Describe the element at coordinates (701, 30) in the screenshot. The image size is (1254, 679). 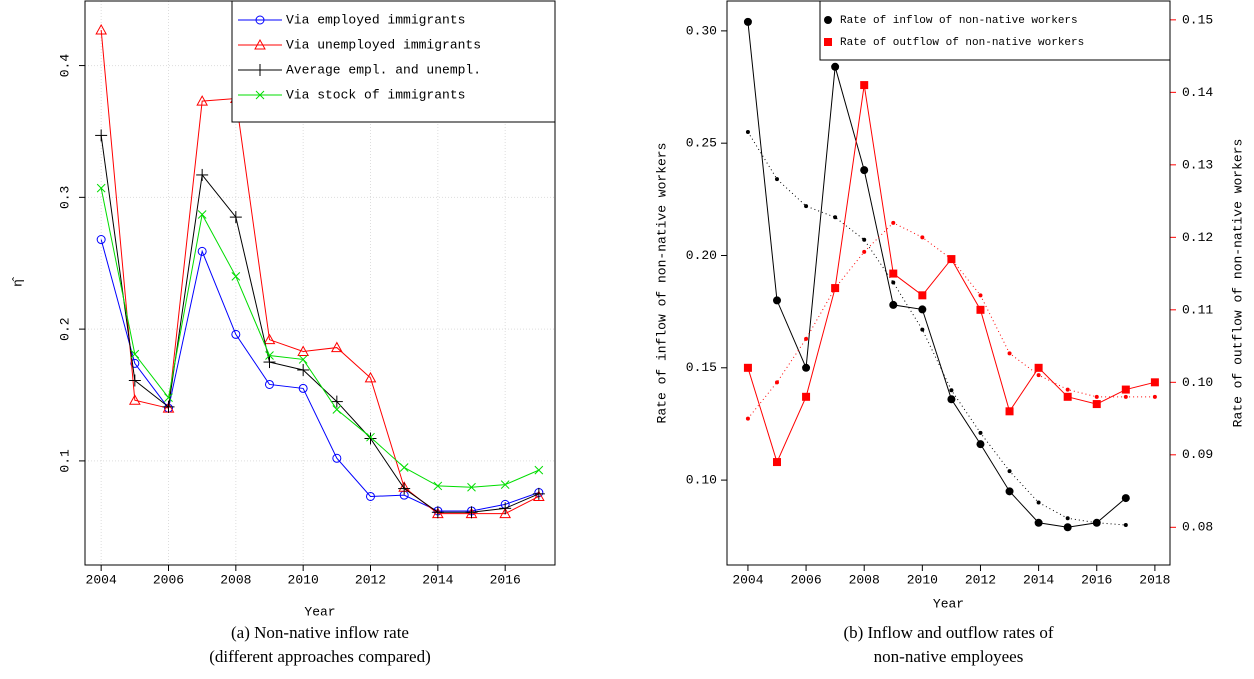
I see `y-tick-label: 0.30` at that location.